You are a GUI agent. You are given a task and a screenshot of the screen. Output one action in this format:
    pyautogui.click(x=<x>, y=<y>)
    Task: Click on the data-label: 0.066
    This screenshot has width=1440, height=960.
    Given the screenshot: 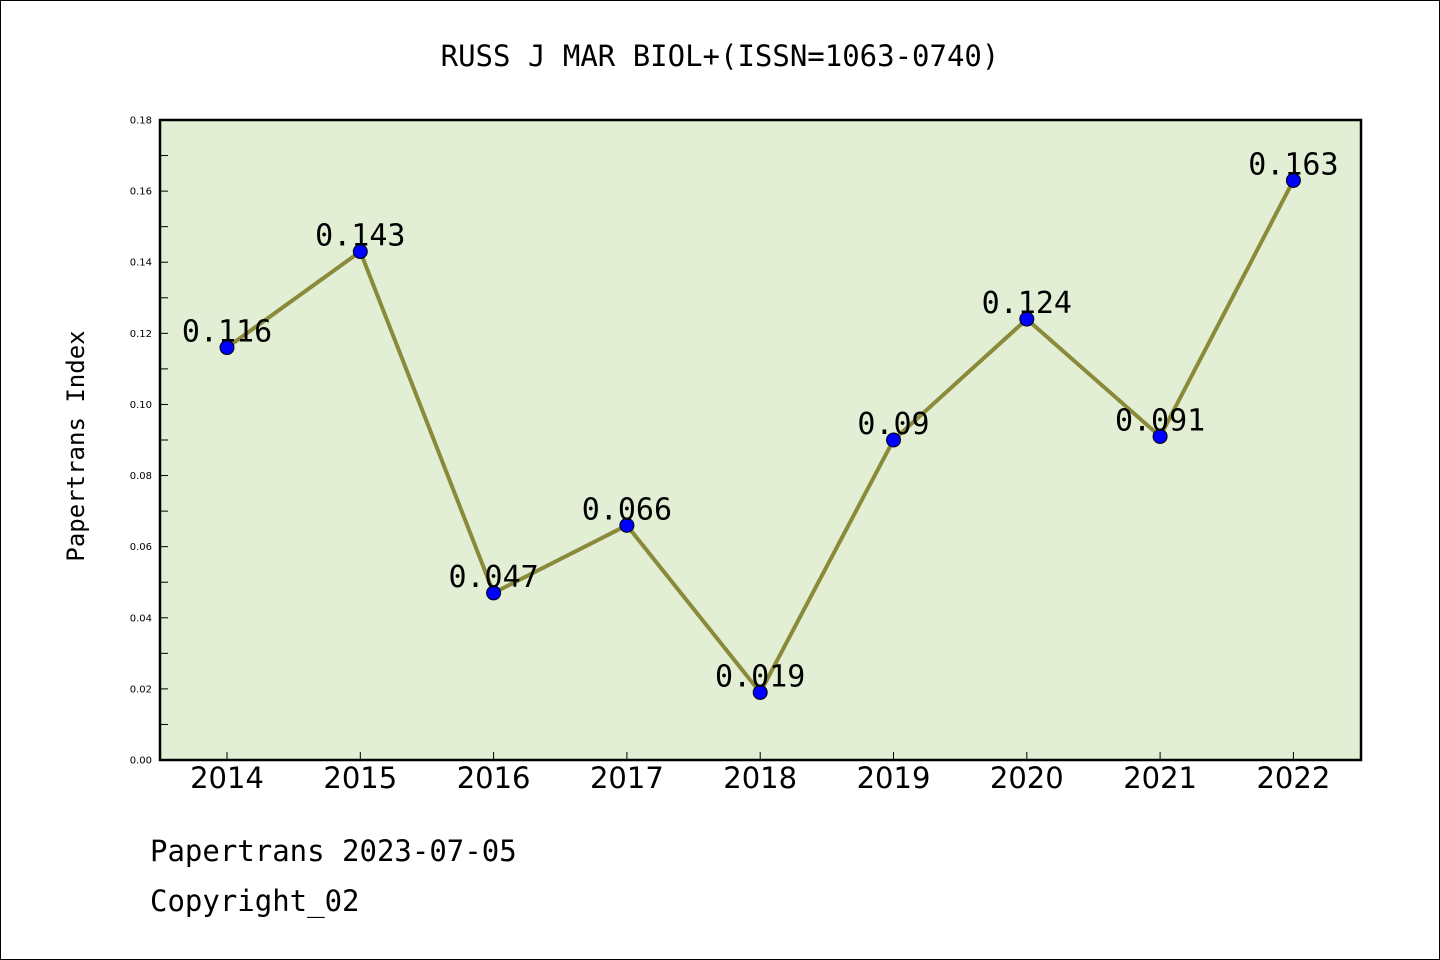 What is the action you would take?
    pyautogui.click(x=627, y=509)
    